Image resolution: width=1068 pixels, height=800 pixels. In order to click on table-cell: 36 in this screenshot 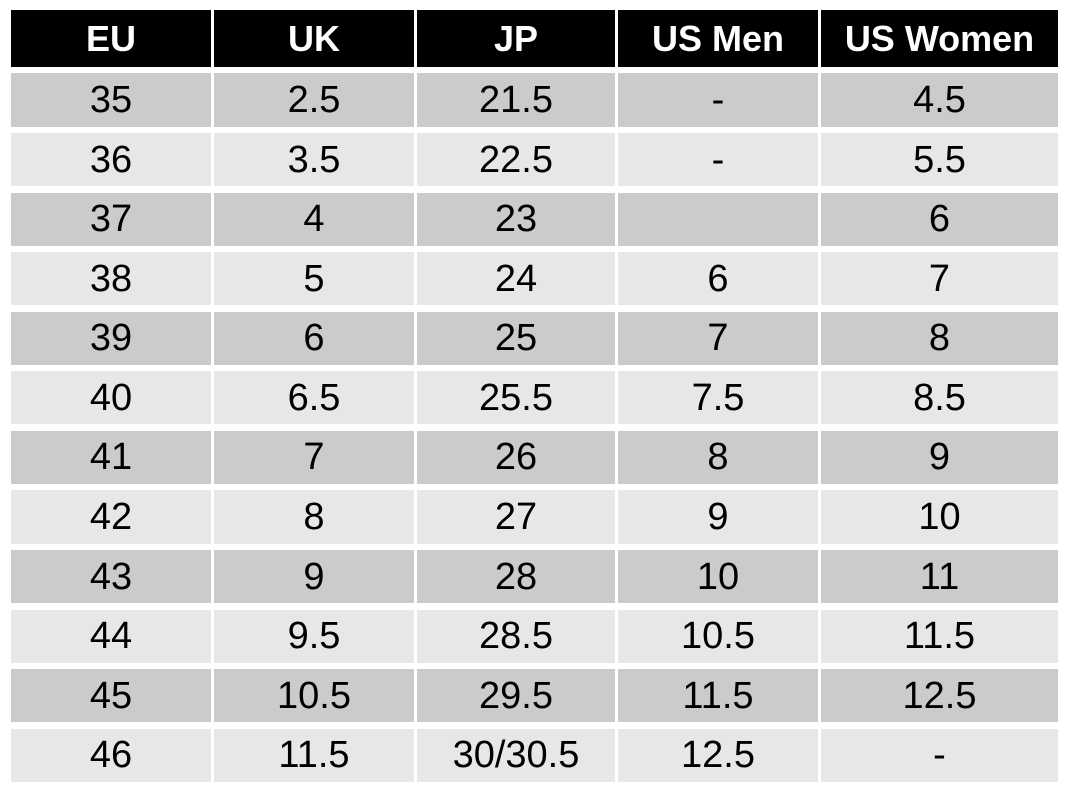, I will do `click(111, 159)`.